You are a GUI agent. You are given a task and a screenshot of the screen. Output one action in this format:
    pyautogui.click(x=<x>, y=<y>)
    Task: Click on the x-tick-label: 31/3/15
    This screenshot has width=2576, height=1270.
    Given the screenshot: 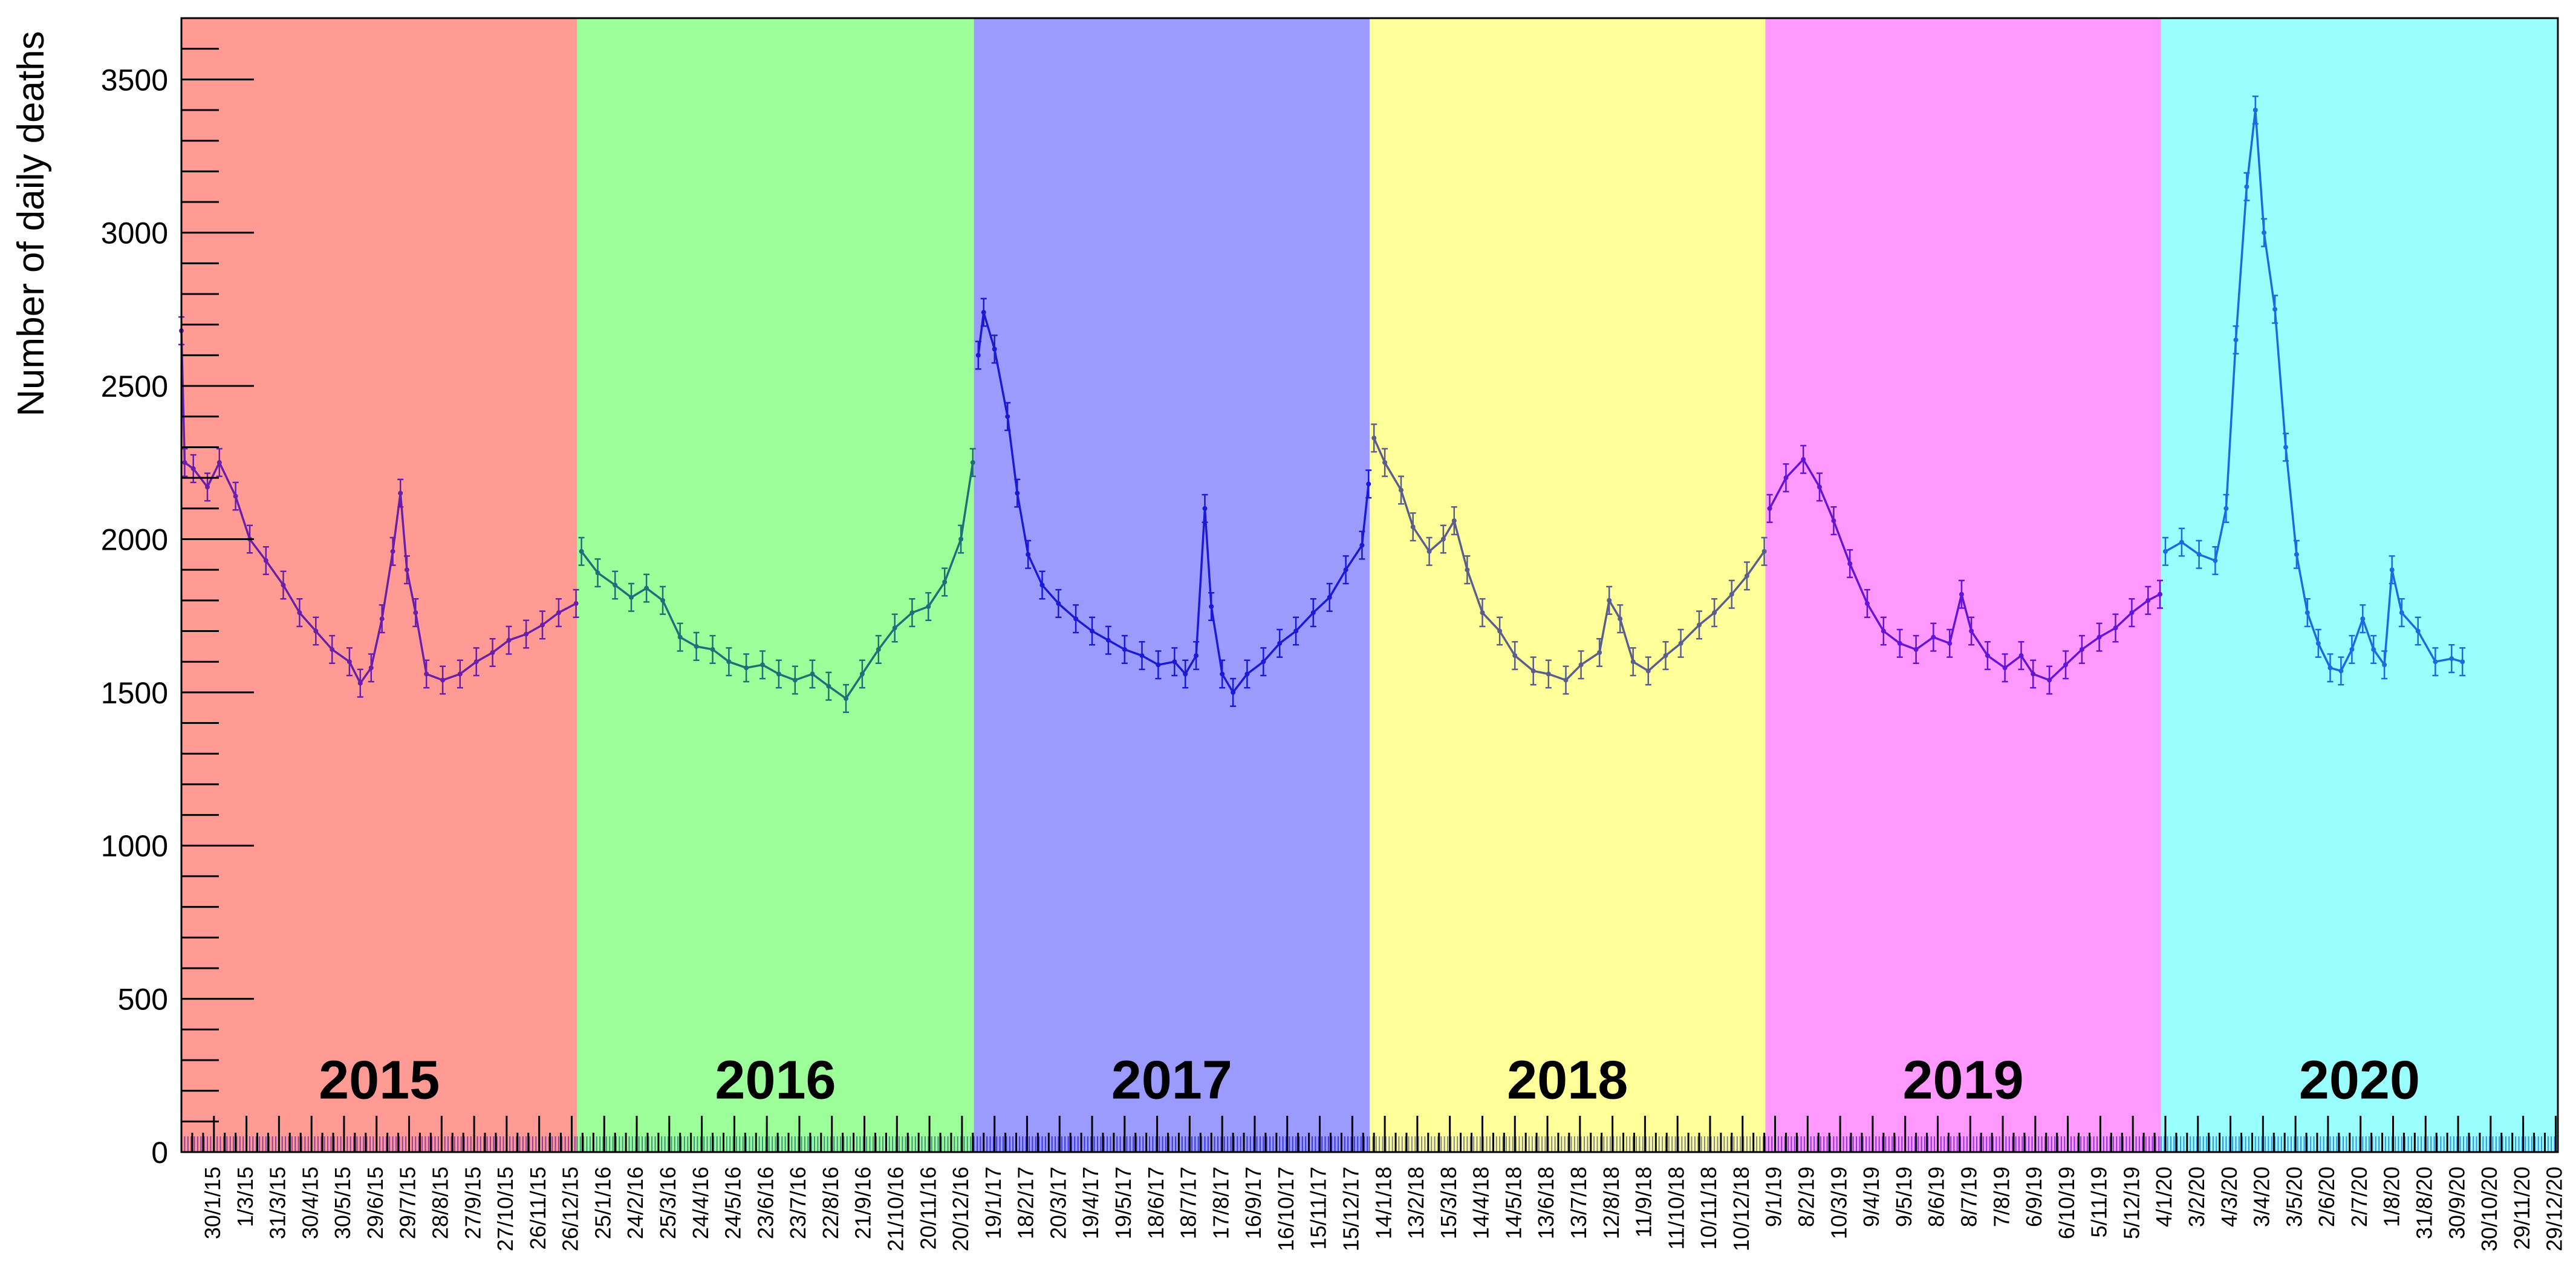 What is the action you would take?
    pyautogui.click(x=277, y=1203)
    